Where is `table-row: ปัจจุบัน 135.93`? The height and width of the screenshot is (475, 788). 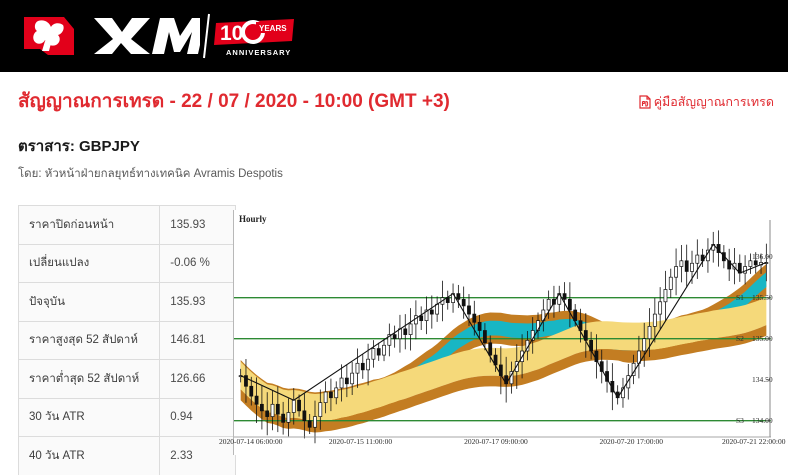
table-row: ปัจจุบัน 135.93 is located at coordinates (126, 302).